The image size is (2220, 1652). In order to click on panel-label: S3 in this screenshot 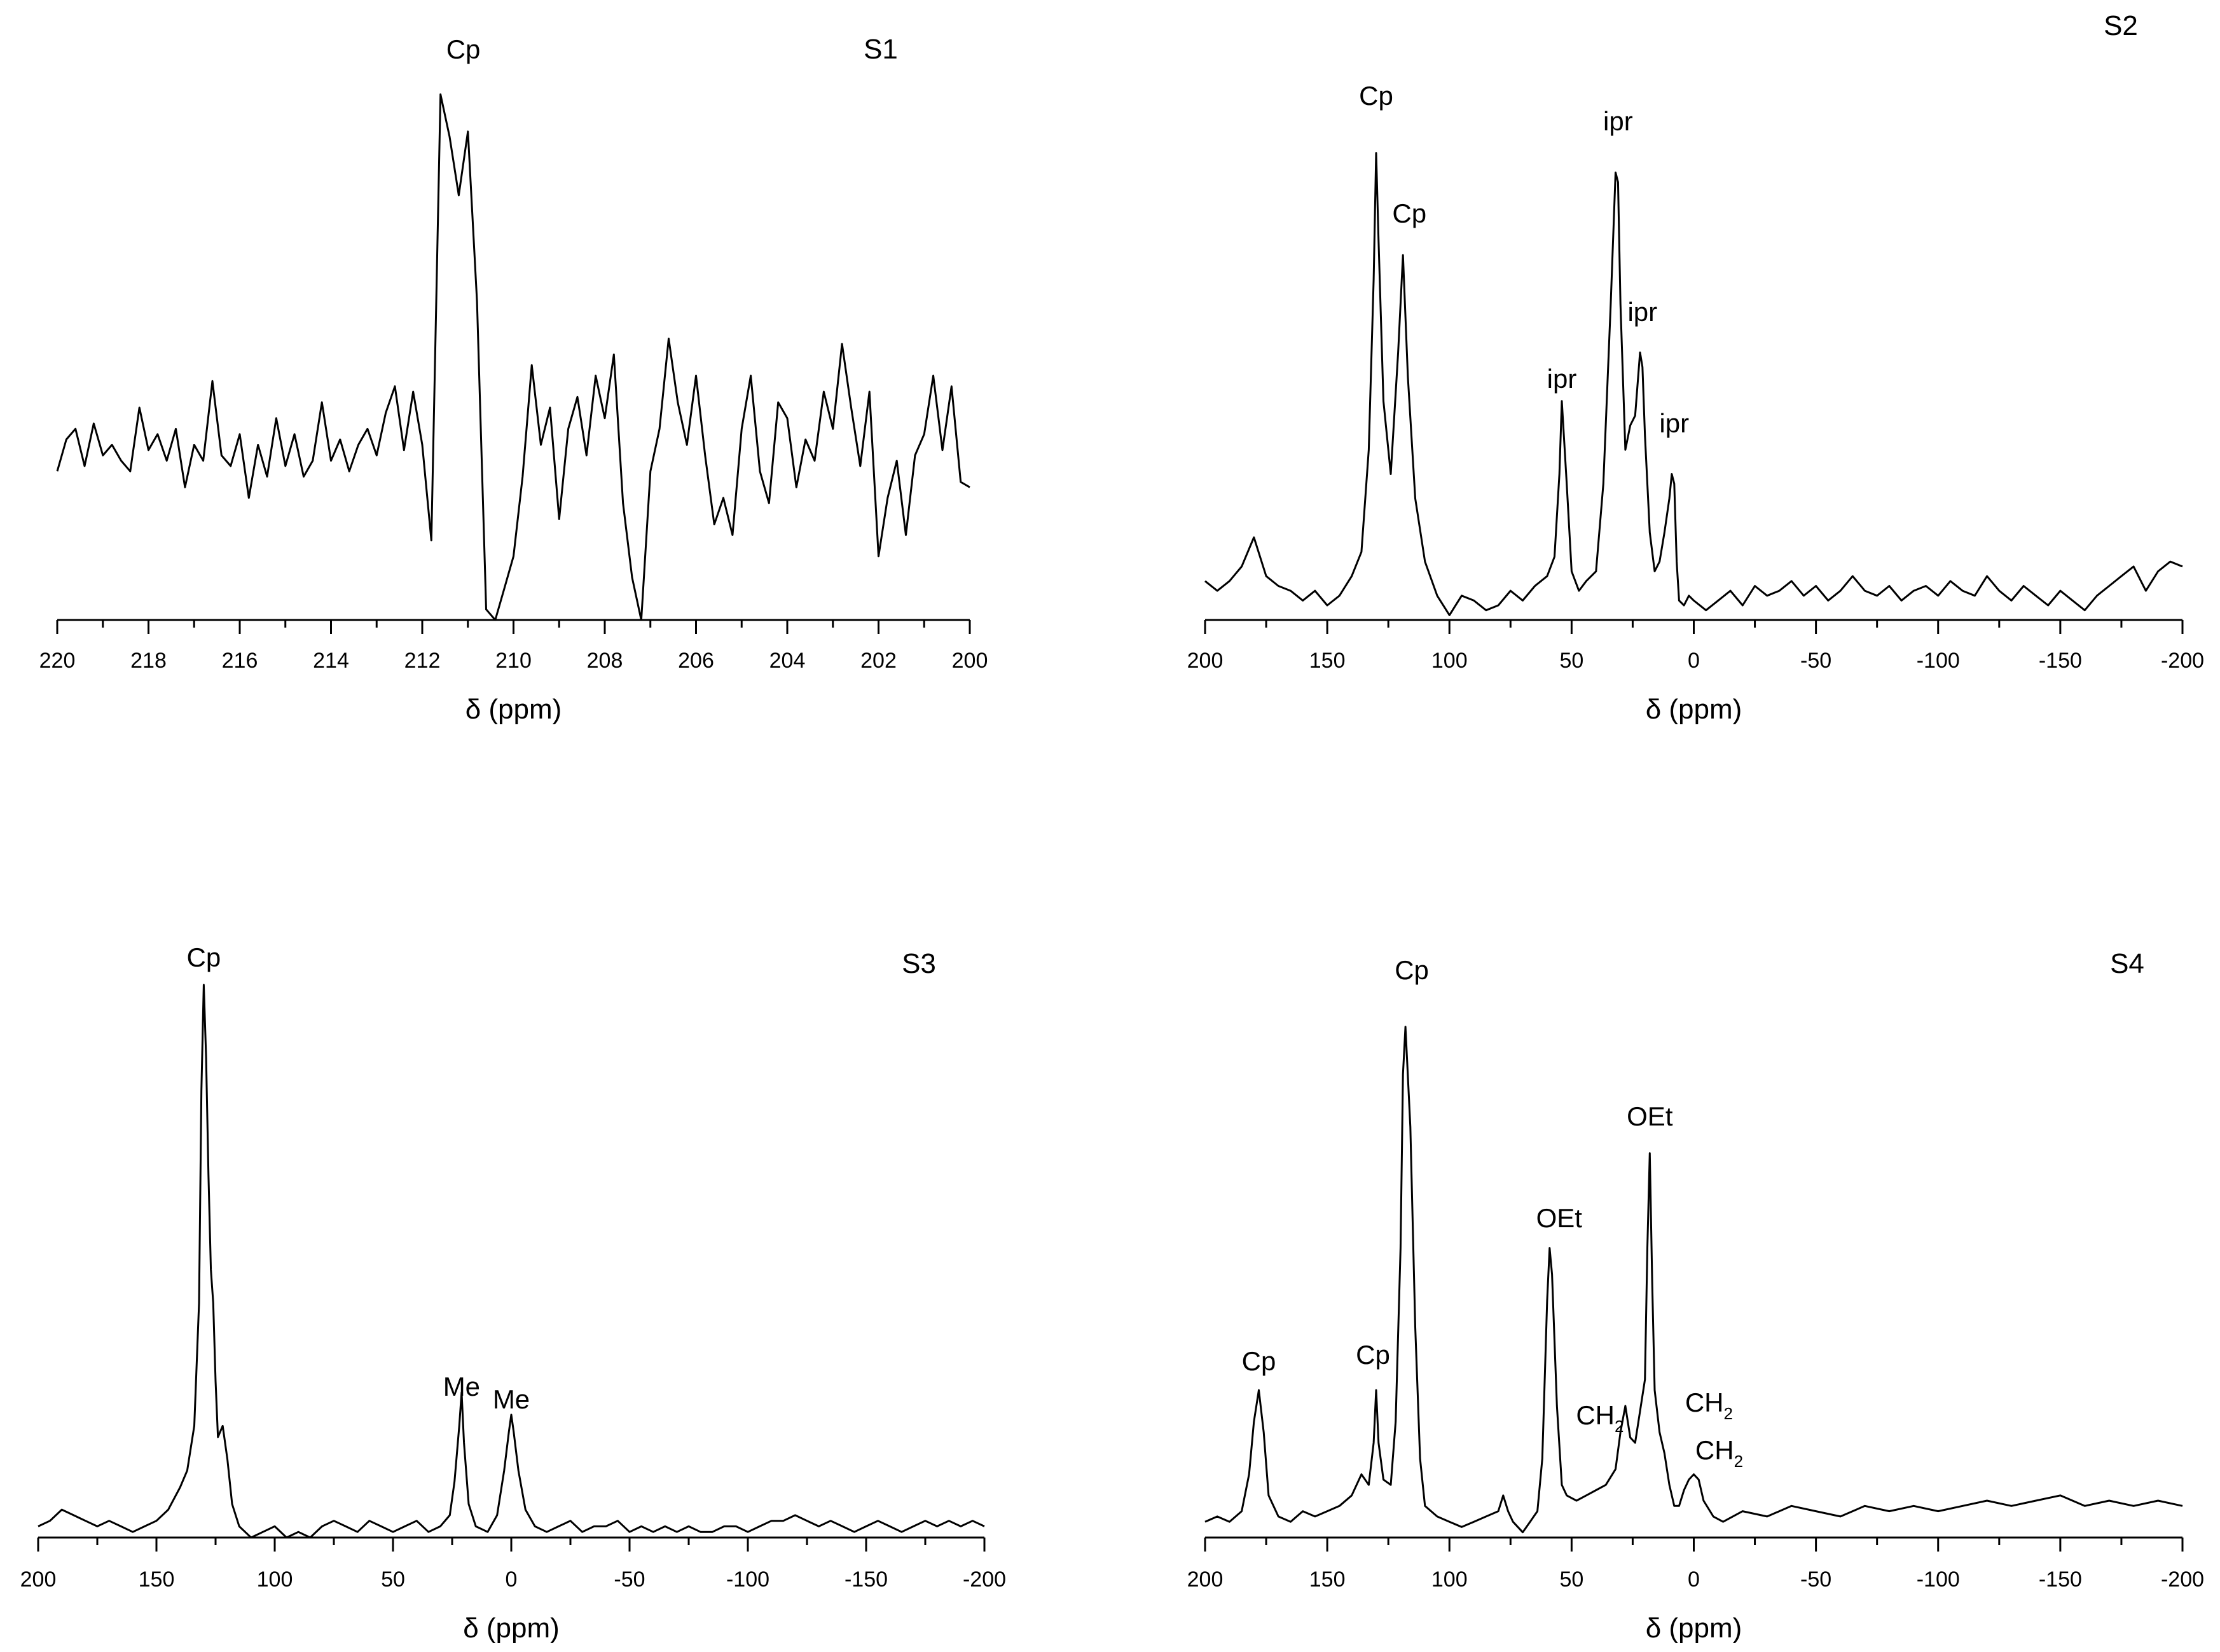, I will do `click(919, 964)`.